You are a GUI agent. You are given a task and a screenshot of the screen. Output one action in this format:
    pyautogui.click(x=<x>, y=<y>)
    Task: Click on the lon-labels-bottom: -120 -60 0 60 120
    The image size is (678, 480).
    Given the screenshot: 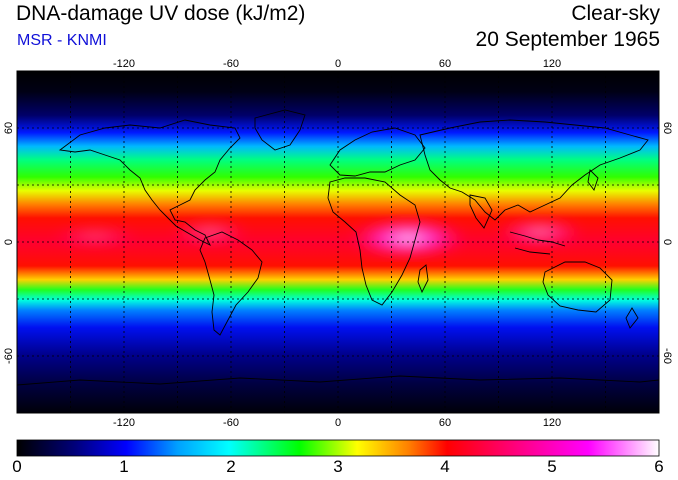 What is the action you would take?
    pyautogui.click(x=337, y=423)
    